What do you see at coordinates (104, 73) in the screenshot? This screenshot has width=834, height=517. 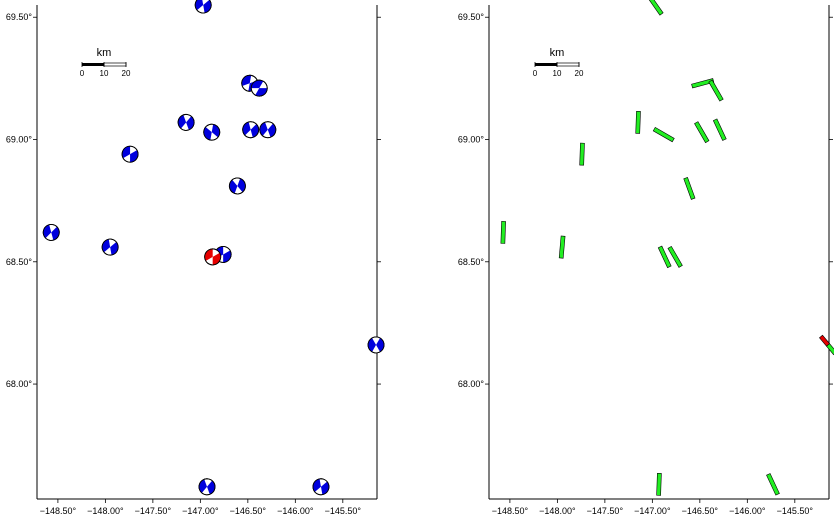 I see `left-scalebar-tick-10: 10` at bounding box center [104, 73].